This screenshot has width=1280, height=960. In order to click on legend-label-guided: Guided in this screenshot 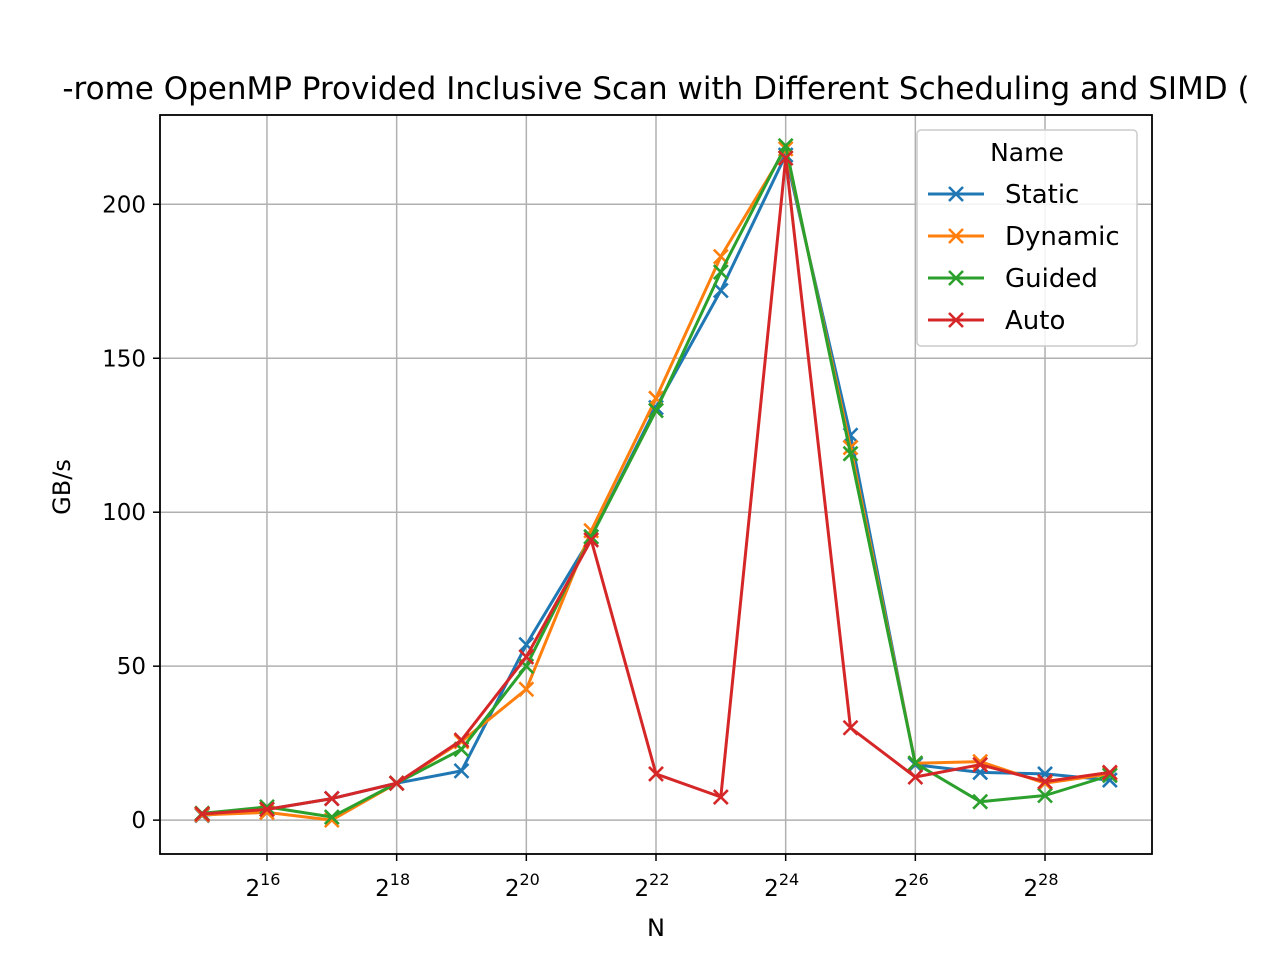, I will do `click(1051, 279)`.